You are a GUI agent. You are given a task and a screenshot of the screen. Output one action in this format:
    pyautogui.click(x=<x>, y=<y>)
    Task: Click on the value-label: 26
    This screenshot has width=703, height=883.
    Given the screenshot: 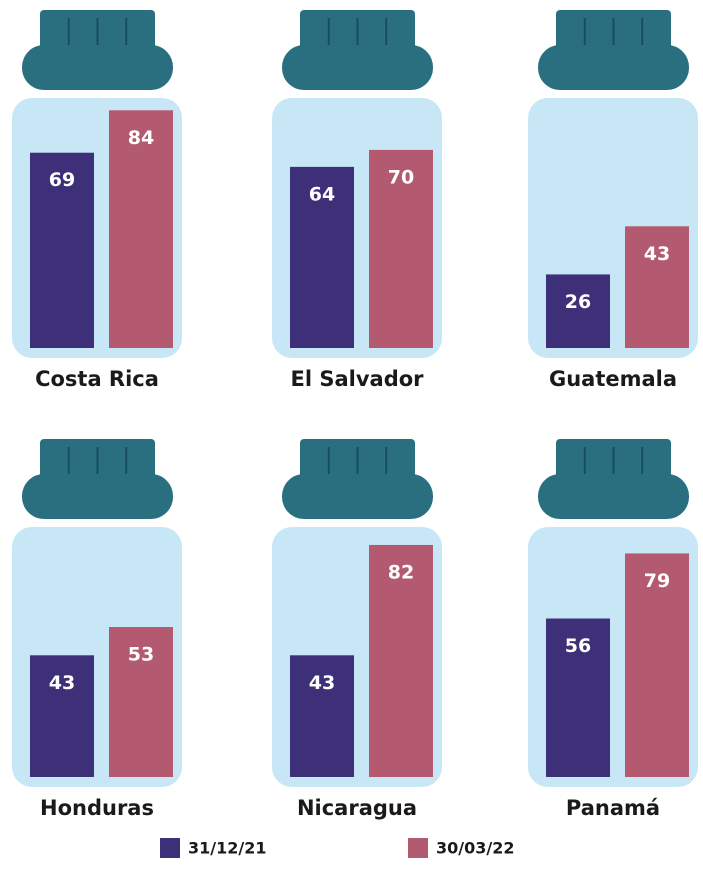 What is the action you would take?
    pyautogui.click(x=578, y=302)
    